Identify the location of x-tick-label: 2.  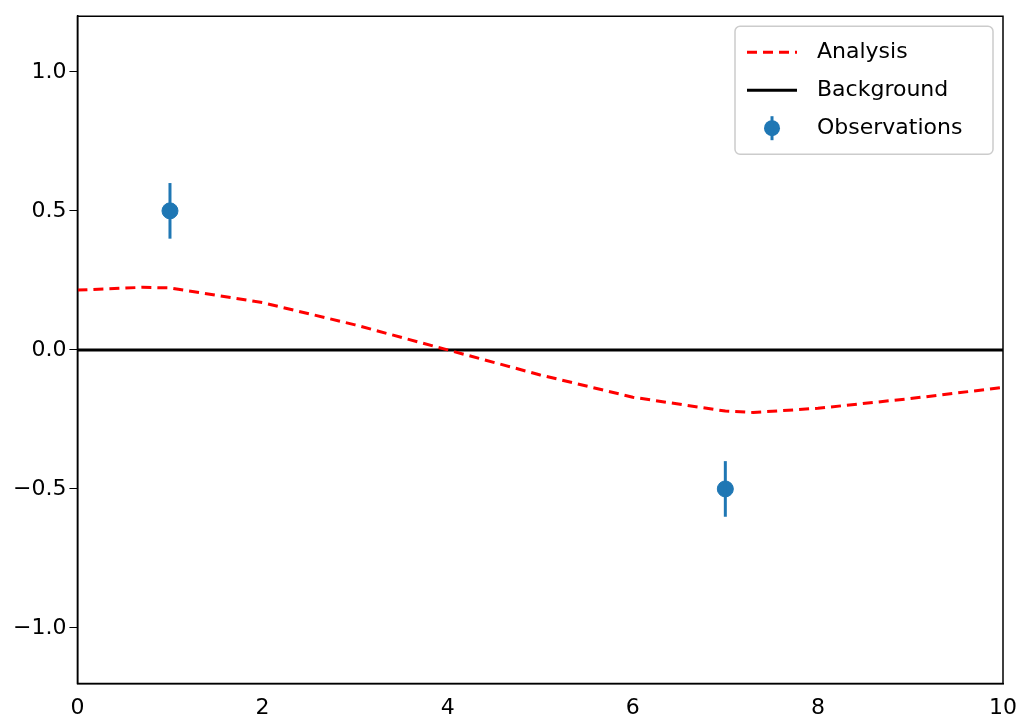
(262, 706).